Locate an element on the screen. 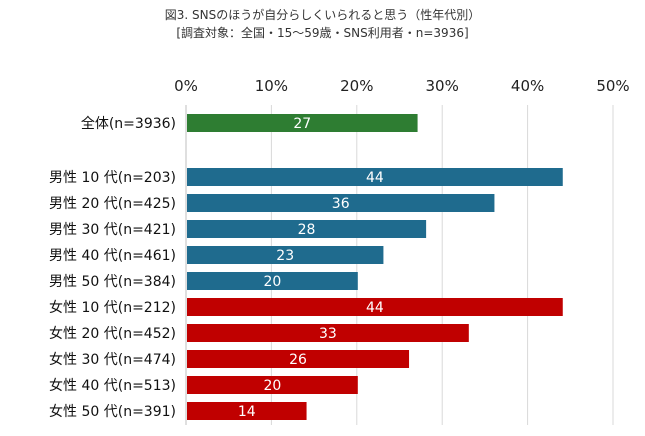 Image resolution: width=645 pixels, height=436 pixels. chart-subtitle: [調査対象：全国・15～59歳・SNS利用者・n=3936] is located at coordinates (322, 33).